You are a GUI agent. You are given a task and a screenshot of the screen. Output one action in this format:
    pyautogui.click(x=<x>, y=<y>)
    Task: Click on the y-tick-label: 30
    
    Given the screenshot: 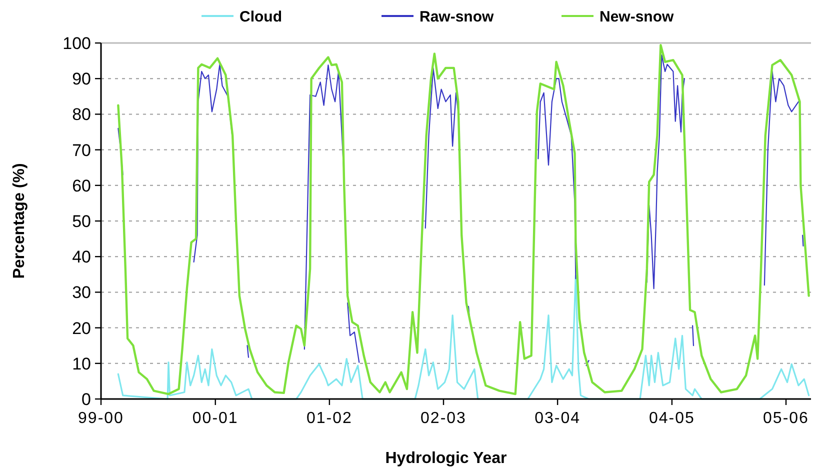 What is the action you would take?
    pyautogui.click(x=81, y=292)
    